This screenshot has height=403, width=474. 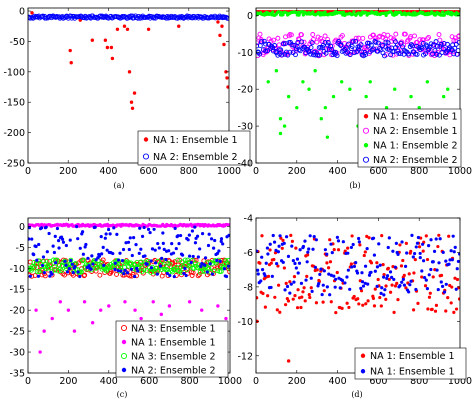 I want to click on points-c, so click(x=129, y=288).